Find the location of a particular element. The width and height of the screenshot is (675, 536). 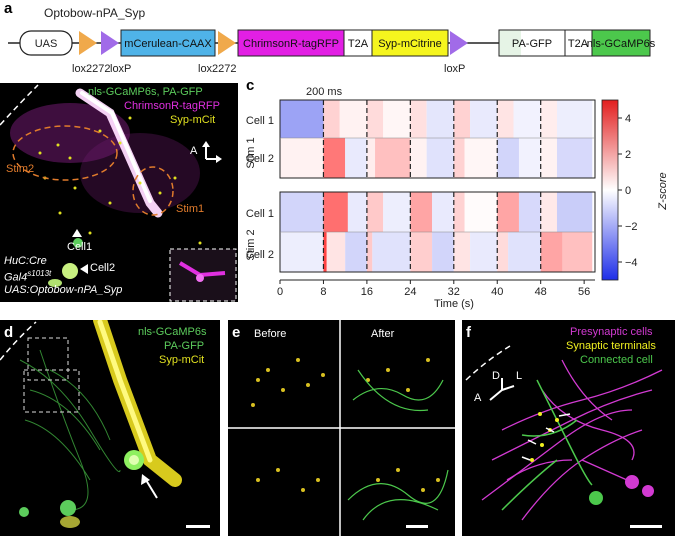

chrimson-box is located at coordinates (291, 43).